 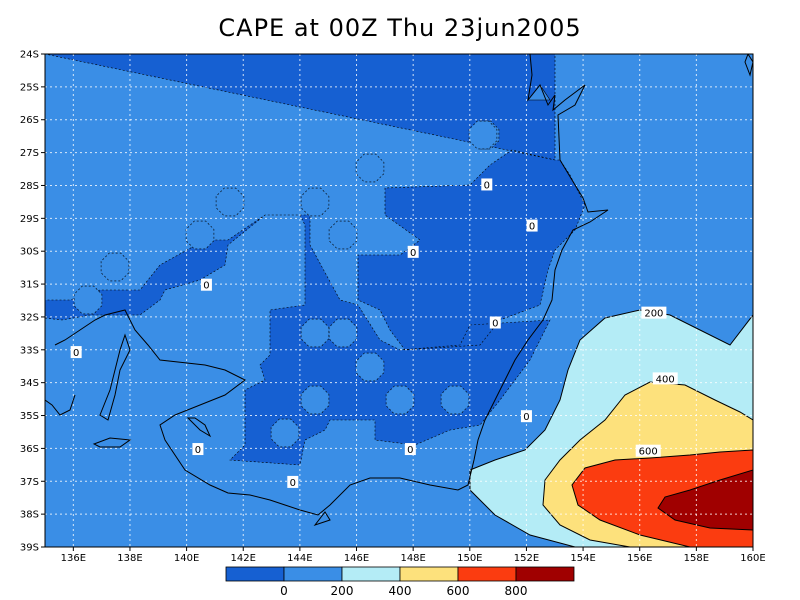 I want to click on lon-tick-label: 160E, so click(x=752, y=558).